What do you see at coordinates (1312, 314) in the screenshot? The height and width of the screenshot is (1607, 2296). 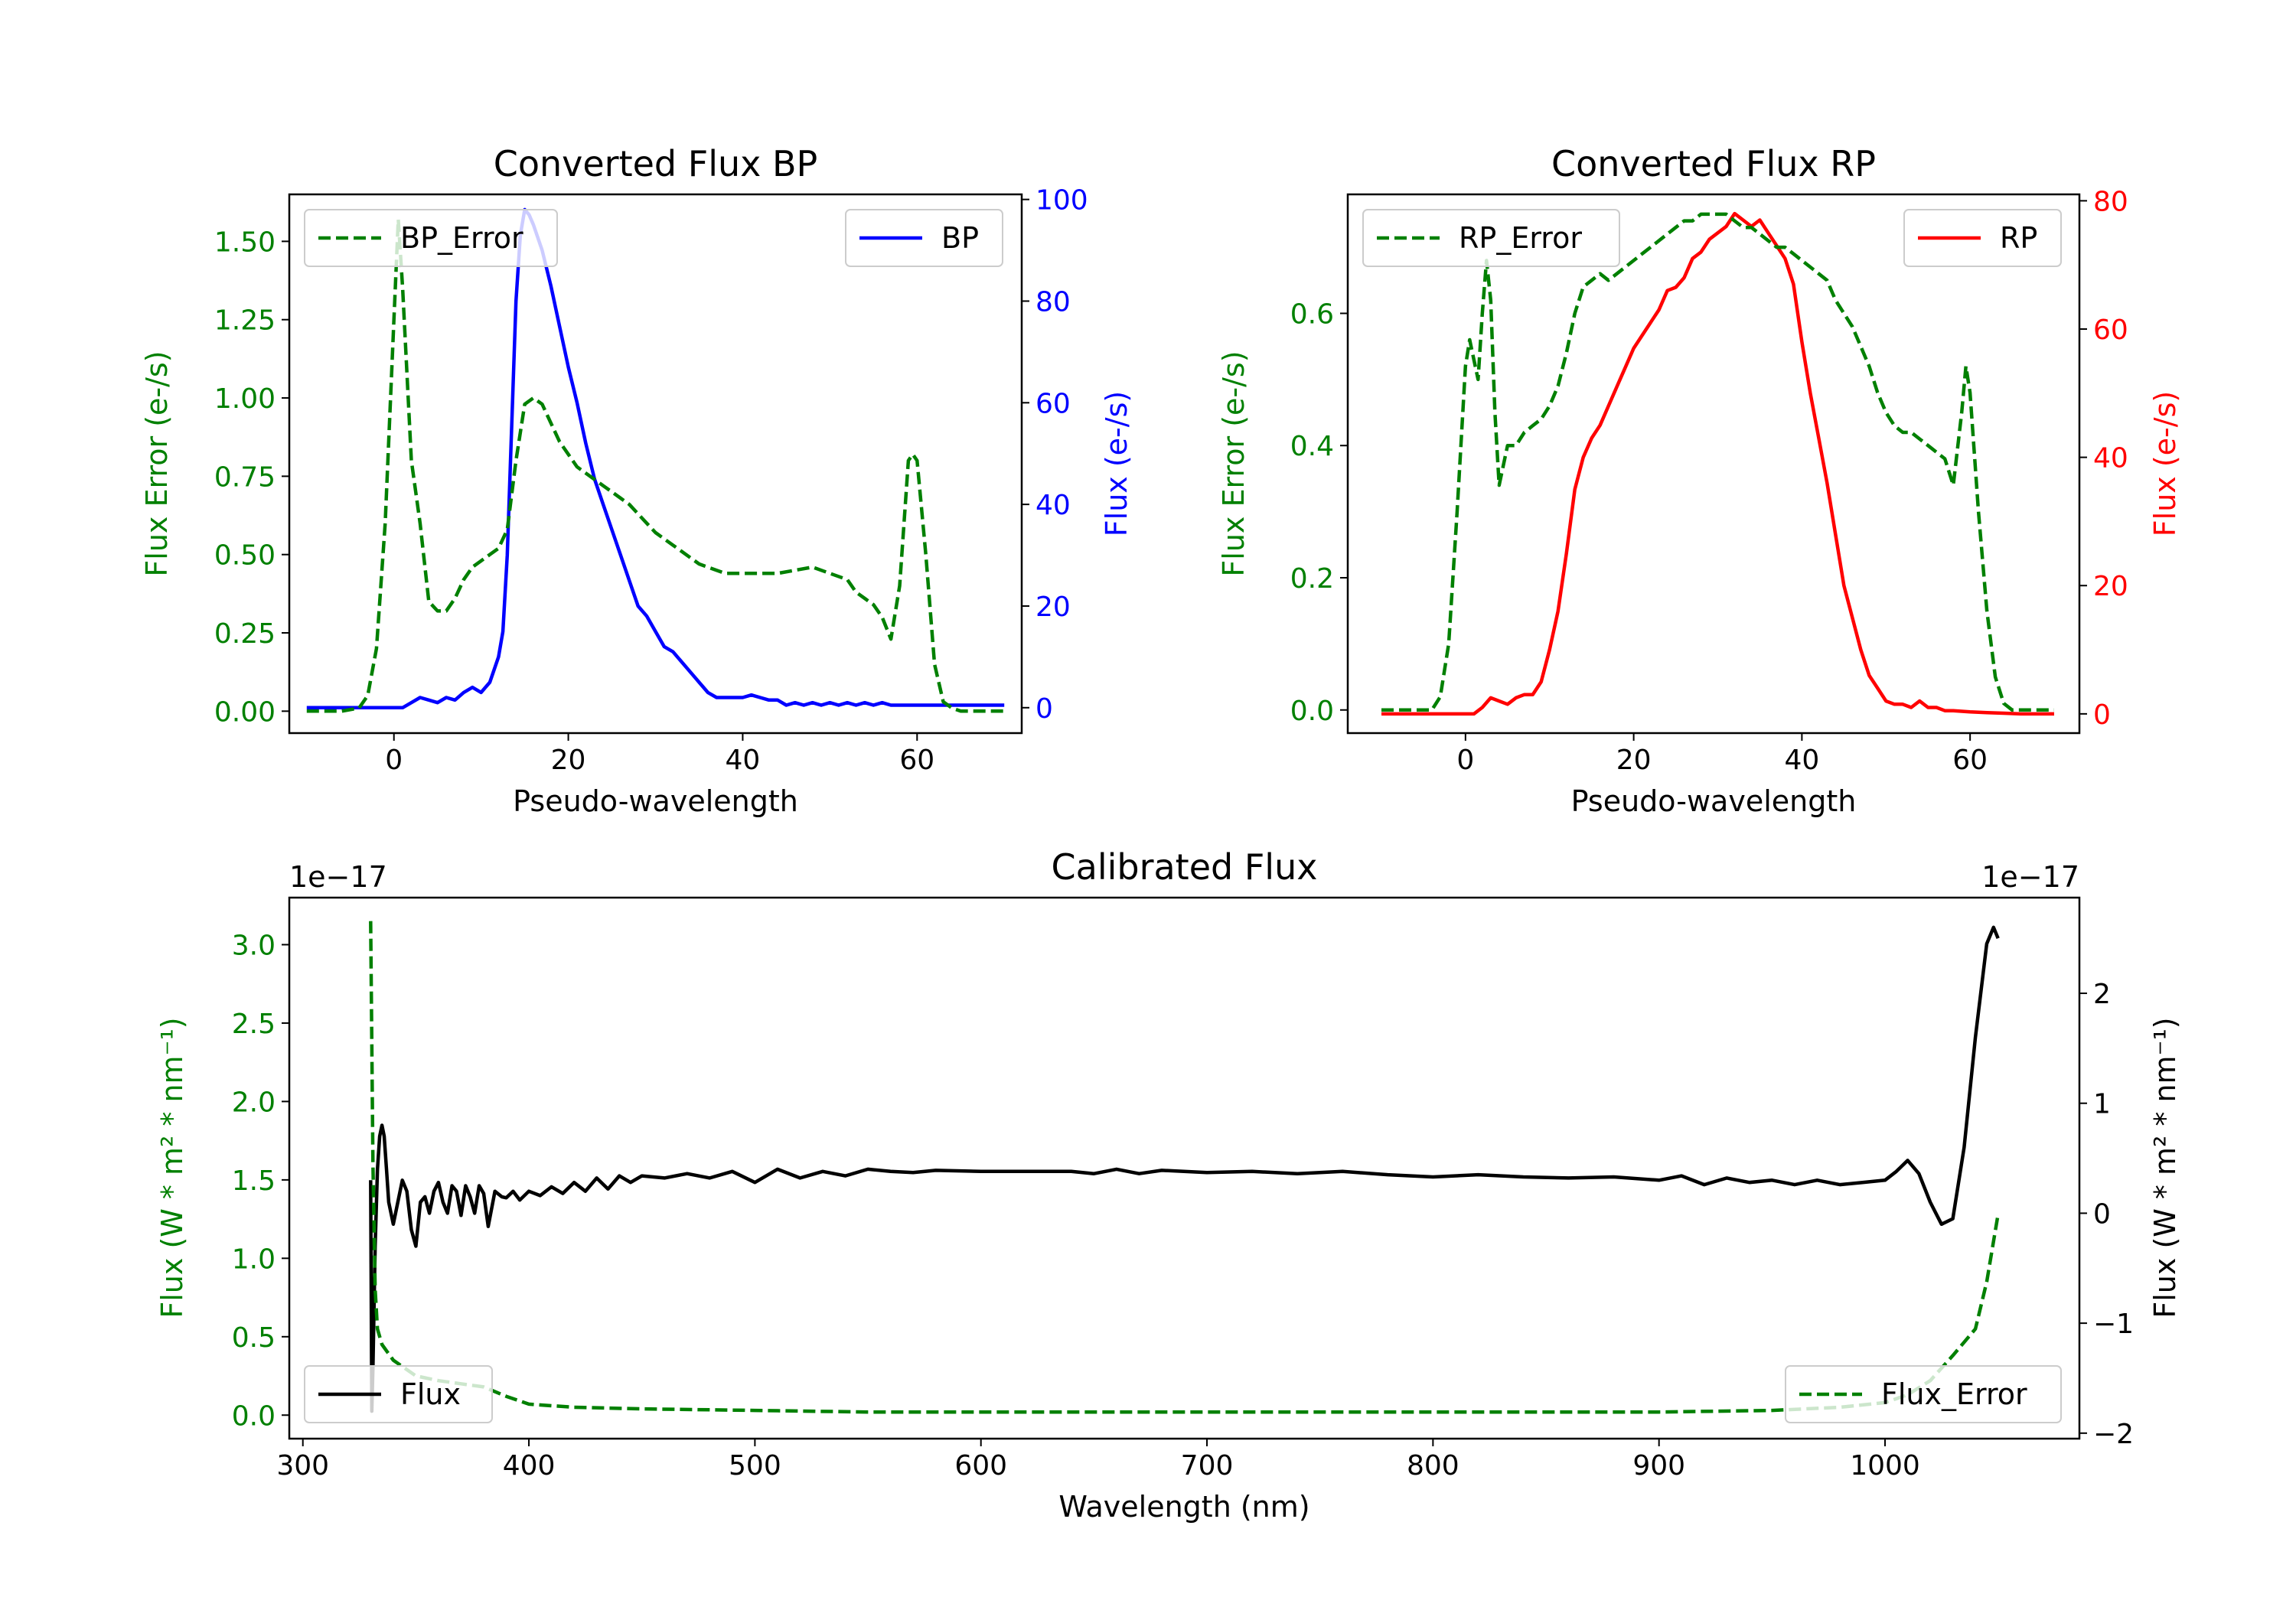 I see `y-left-tick-label: 0.6` at bounding box center [1312, 314].